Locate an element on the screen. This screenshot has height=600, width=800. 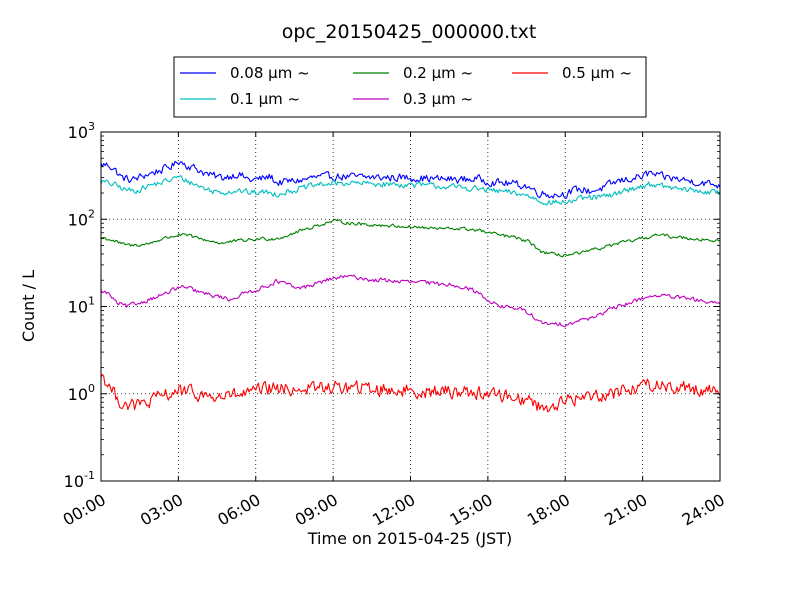
legend-box is located at coordinates (410, 87).